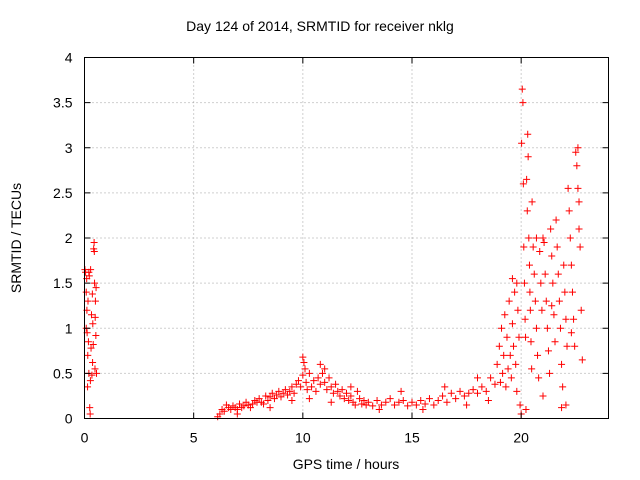 This screenshot has height=480, width=640. Describe the element at coordinates (521, 438) in the screenshot. I see `x-tick-label: 20` at that location.